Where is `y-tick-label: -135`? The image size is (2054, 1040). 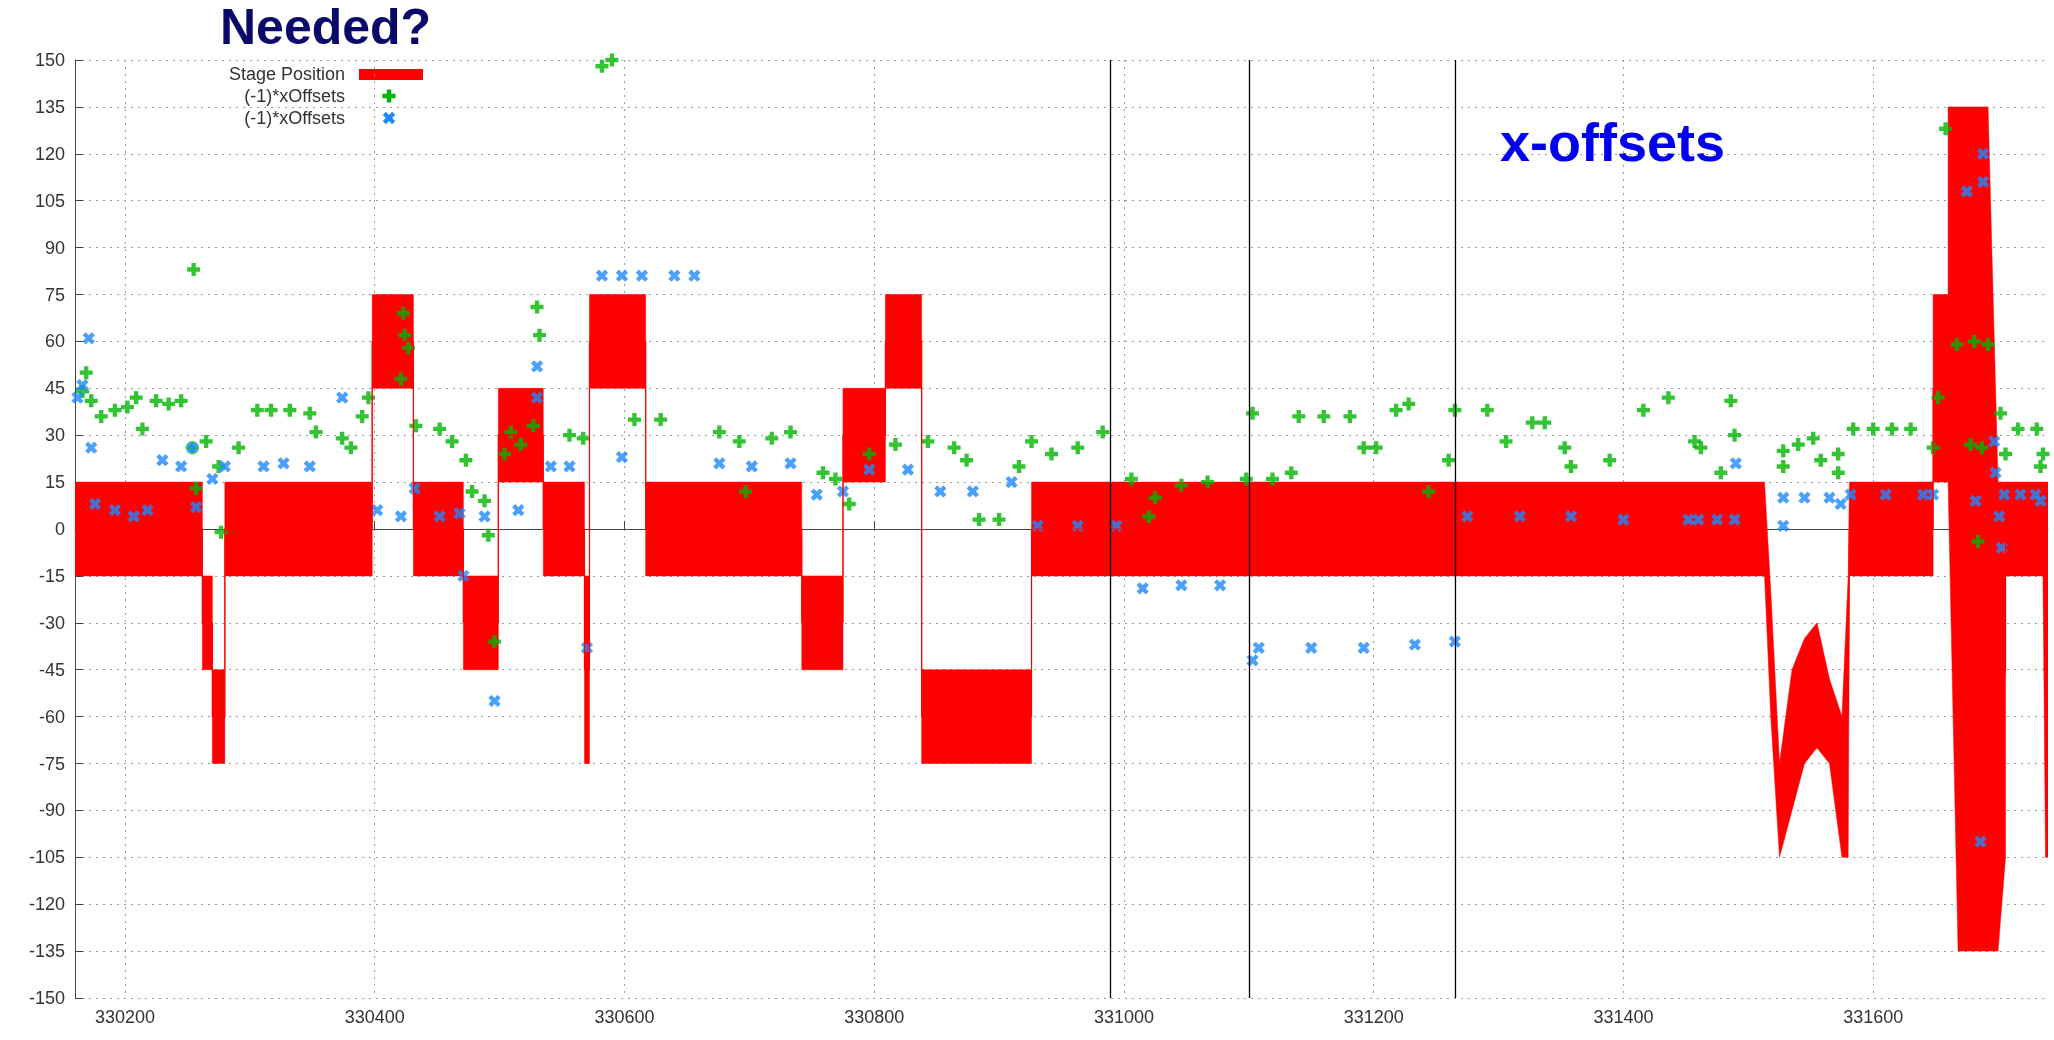
y-tick-label: -135 is located at coordinates (46, 951).